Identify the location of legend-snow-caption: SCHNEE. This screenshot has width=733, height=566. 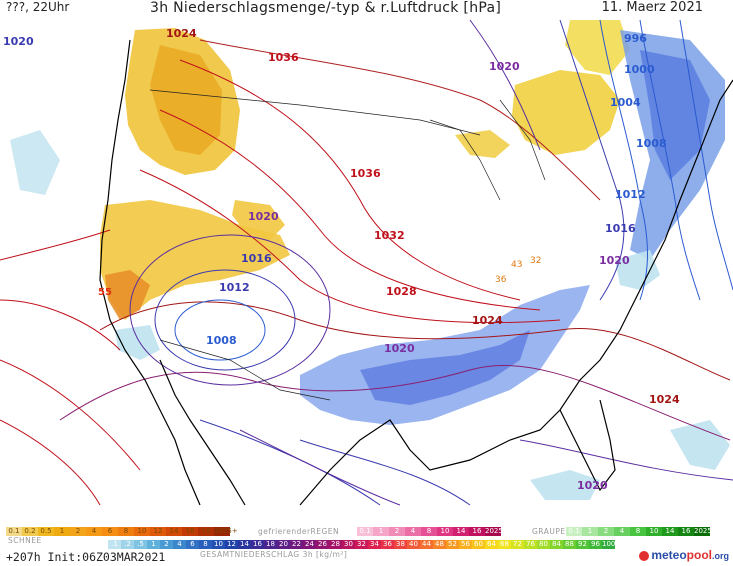
(25, 540).